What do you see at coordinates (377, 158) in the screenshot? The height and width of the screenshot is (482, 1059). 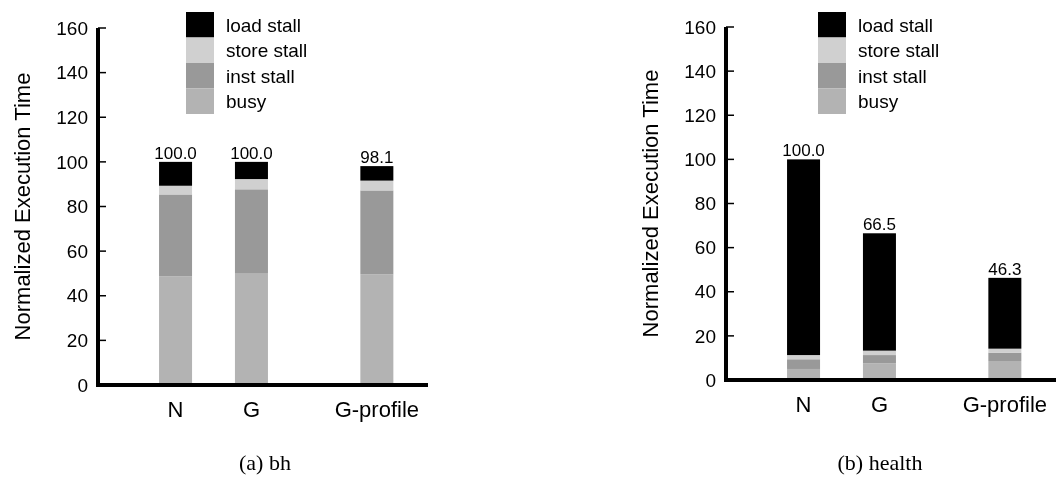 I see `total-label: 98.1` at bounding box center [377, 158].